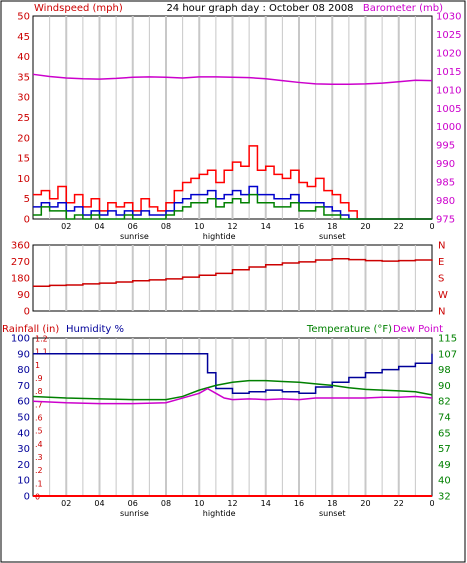 The image size is (467, 563). What do you see at coordinates (448, 90) in the screenshot?
I see `barometer-tick-label: 1010` at bounding box center [448, 90].